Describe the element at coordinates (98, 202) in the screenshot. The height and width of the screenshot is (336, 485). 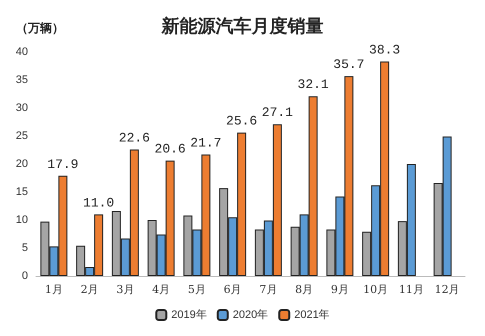
I see `data-label: 11.0` at that location.